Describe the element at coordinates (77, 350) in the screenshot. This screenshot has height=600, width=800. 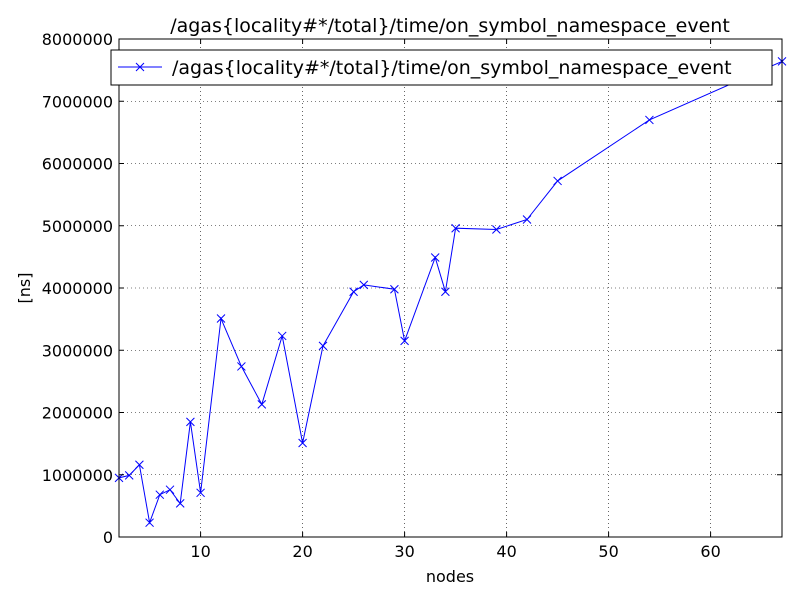
I see `y-tick-label: 3000000` at that location.